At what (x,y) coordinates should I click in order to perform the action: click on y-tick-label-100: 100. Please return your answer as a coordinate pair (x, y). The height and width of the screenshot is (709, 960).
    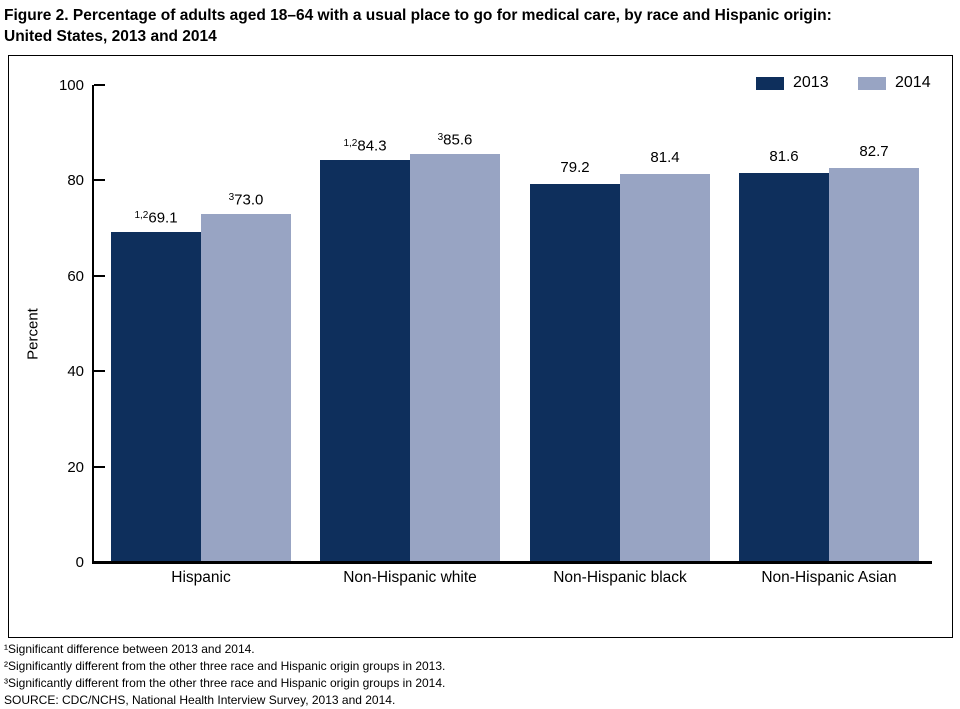
    Looking at the image, I should click on (71, 85).